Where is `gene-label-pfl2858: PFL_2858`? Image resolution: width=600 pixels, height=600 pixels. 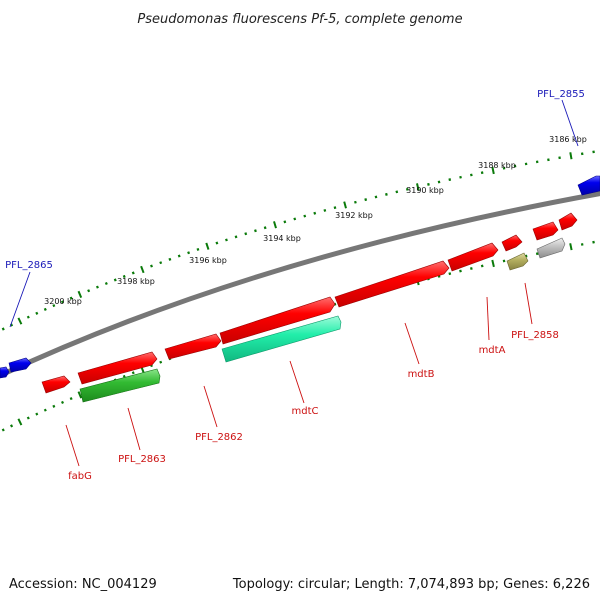
gene-label-pfl2858: PFL_2858 is located at coordinates (535, 335).